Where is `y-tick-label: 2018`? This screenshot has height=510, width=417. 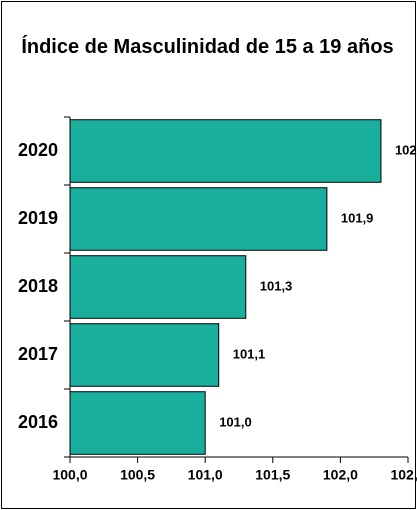 y-tick-label: 2018 is located at coordinates (38, 286).